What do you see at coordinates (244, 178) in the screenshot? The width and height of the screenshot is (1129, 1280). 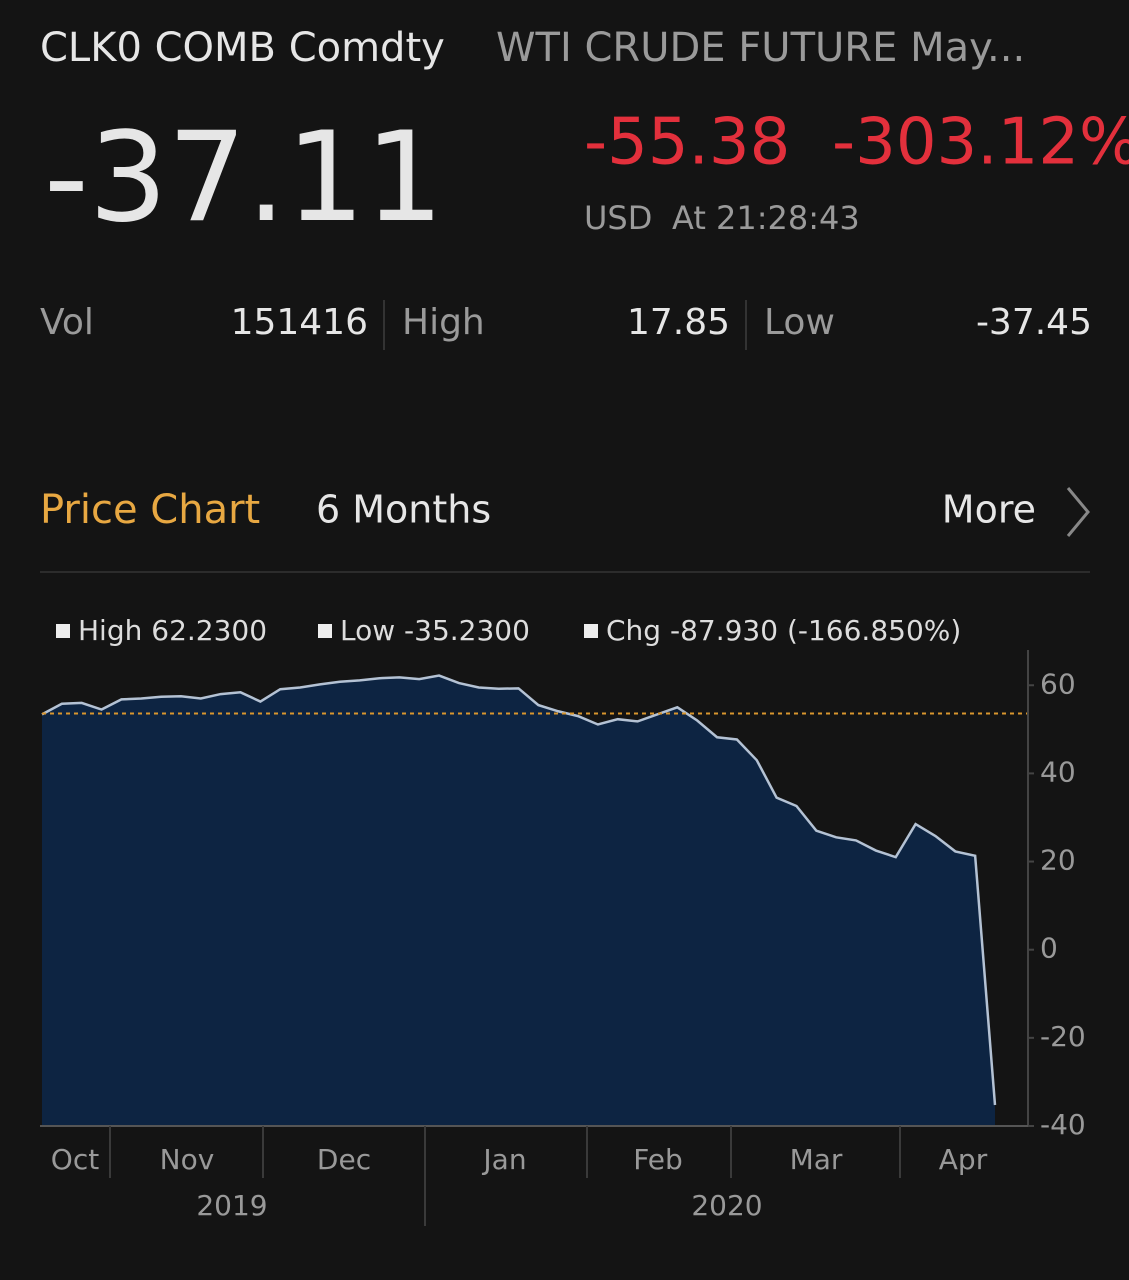 I see `price: -37.11` at bounding box center [244, 178].